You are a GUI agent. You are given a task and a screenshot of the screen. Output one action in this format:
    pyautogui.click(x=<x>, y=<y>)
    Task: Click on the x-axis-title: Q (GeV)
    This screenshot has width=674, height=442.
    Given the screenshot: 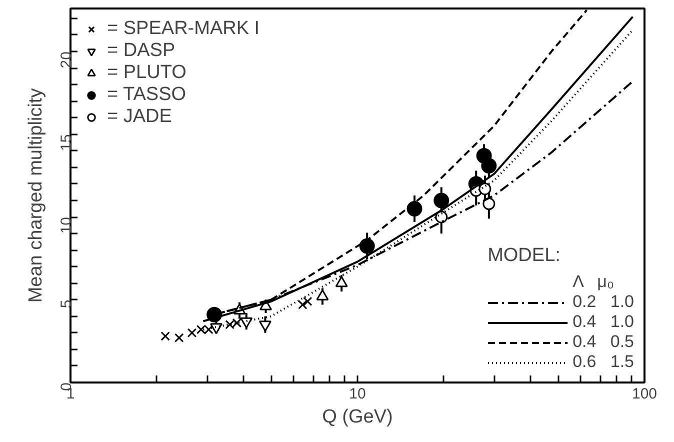 What is the action you would take?
    pyautogui.click(x=357, y=417)
    